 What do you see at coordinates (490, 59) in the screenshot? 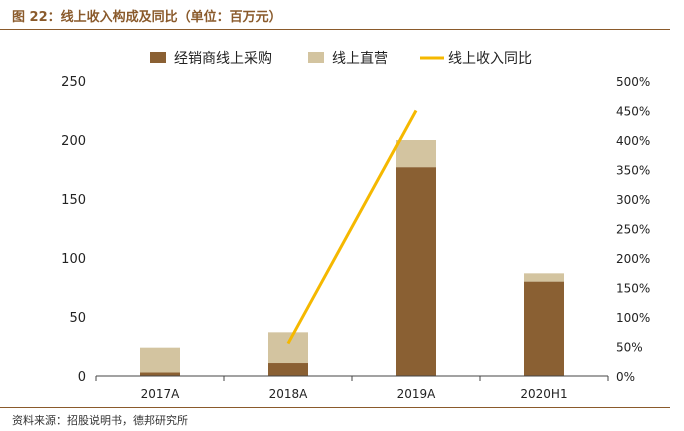
I see `legend-label: 线上收入同比` at bounding box center [490, 59].